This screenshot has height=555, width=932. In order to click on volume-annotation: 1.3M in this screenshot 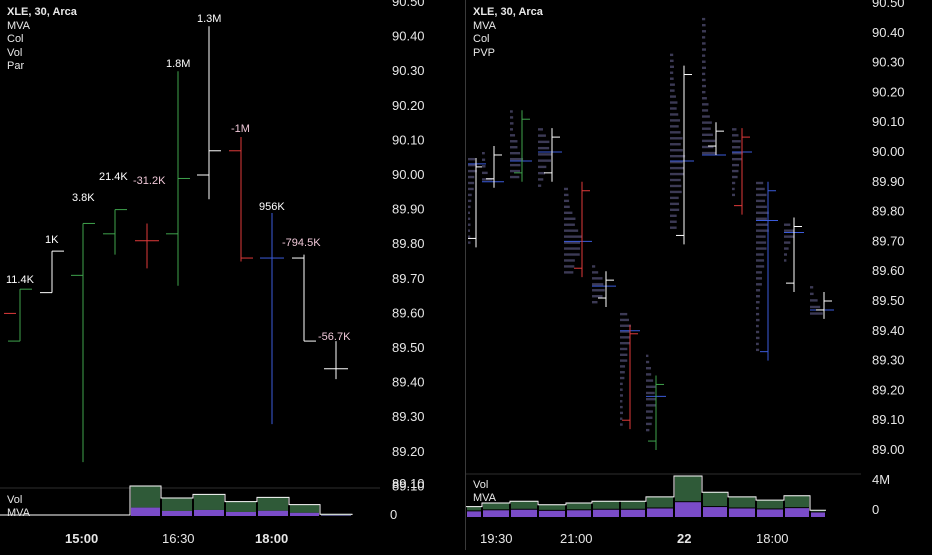, I will do `click(209, 19)`.